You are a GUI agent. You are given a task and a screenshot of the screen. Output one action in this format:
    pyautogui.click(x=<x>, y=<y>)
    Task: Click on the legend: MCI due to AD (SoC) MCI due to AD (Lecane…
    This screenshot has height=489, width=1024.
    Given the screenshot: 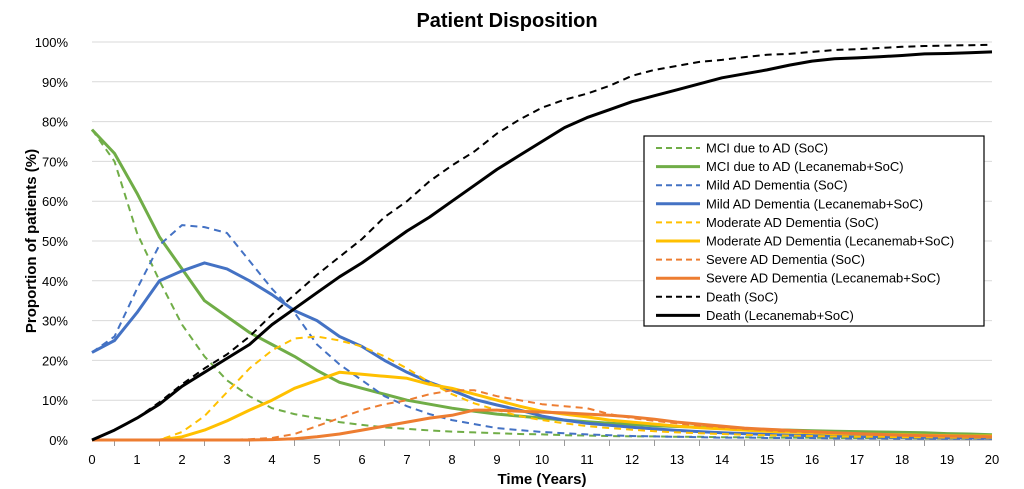 What is the action you would take?
    pyautogui.click(x=814, y=231)
    